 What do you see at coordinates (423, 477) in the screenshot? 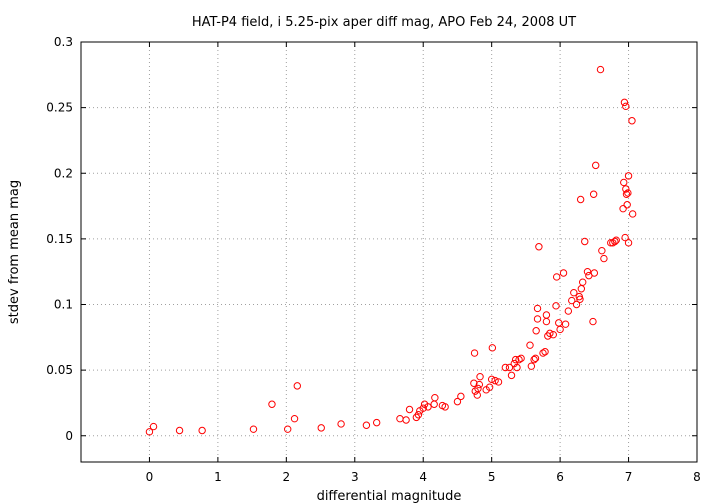
I see `x-tick-label: 4` at bounding box center [423, 477].